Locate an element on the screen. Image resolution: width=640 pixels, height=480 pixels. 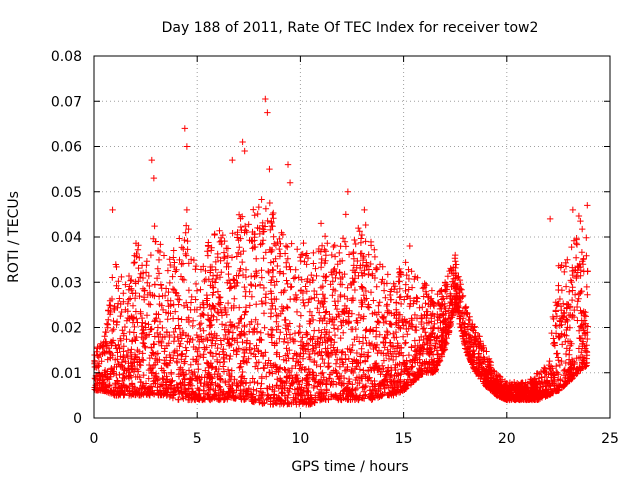
y-tick-label: 0.06 is located at coordinates (66, 148).